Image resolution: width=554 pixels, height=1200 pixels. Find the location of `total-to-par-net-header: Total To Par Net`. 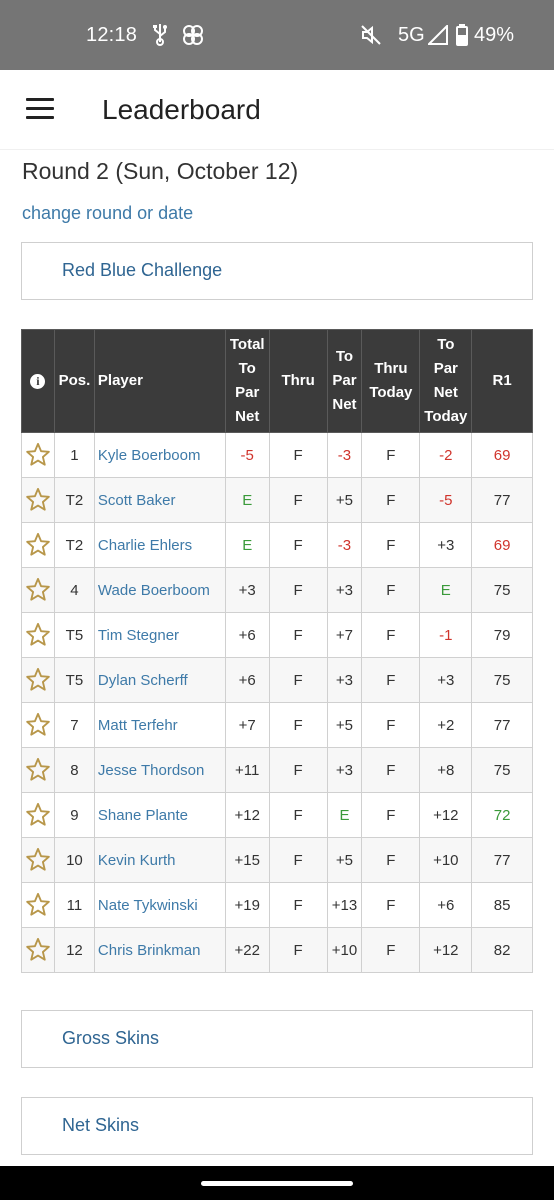

total-to-par-net-header: Total To Par Net is located at coordinates (247, 381).